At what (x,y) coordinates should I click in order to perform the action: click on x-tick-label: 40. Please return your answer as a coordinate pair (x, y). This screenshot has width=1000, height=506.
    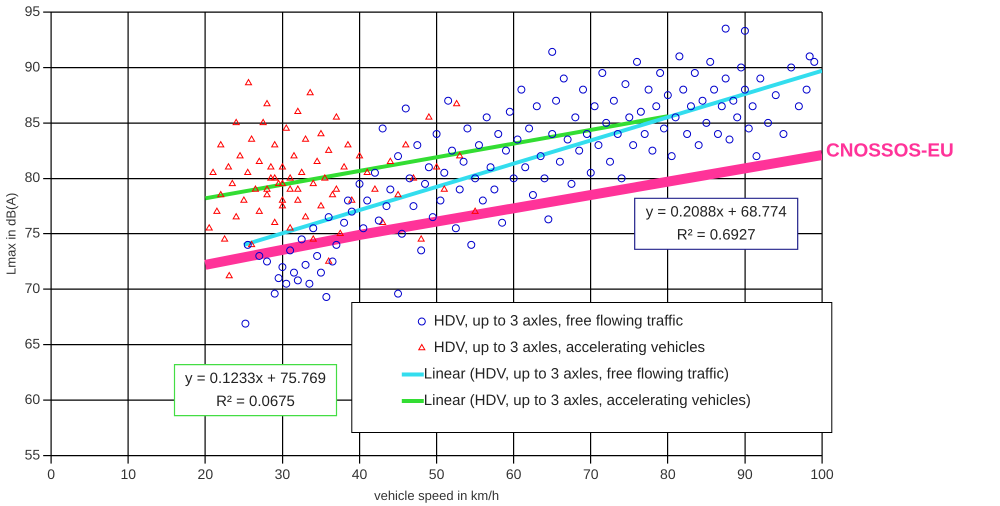
    Looking at the image, I should click on (360, 474).